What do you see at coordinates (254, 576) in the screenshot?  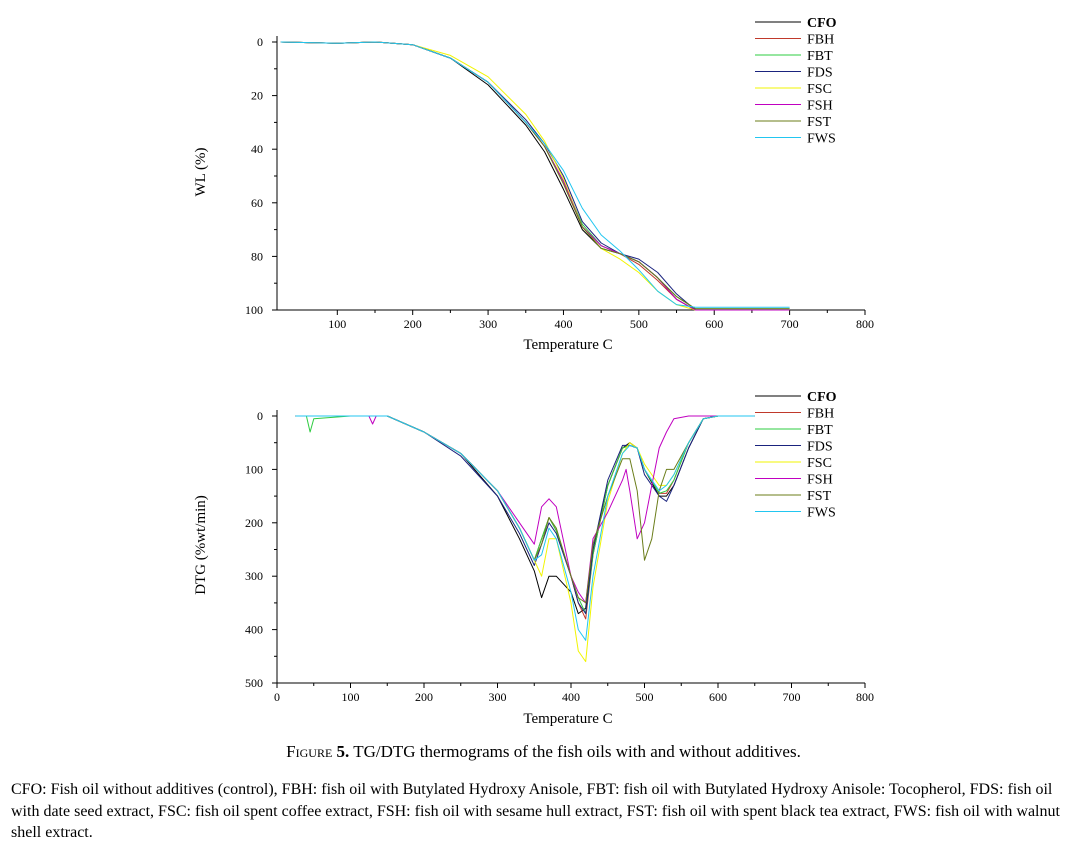 I see `y-tick-label: 300` at bounding box center [254, 576].